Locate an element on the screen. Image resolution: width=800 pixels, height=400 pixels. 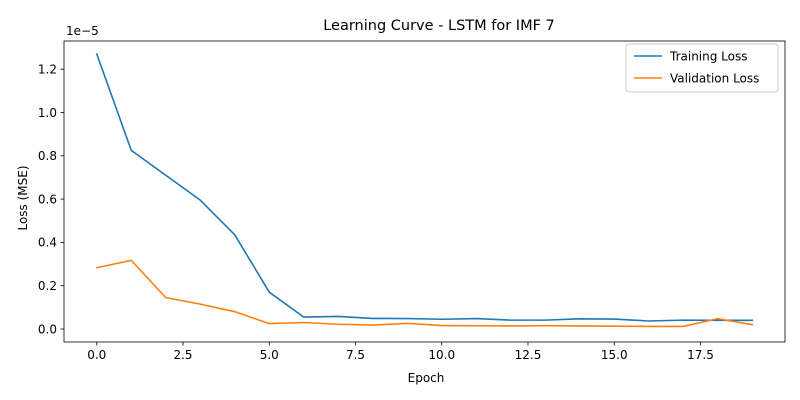
y-tick-label: 1.2 is located at coordinates (47, 69).